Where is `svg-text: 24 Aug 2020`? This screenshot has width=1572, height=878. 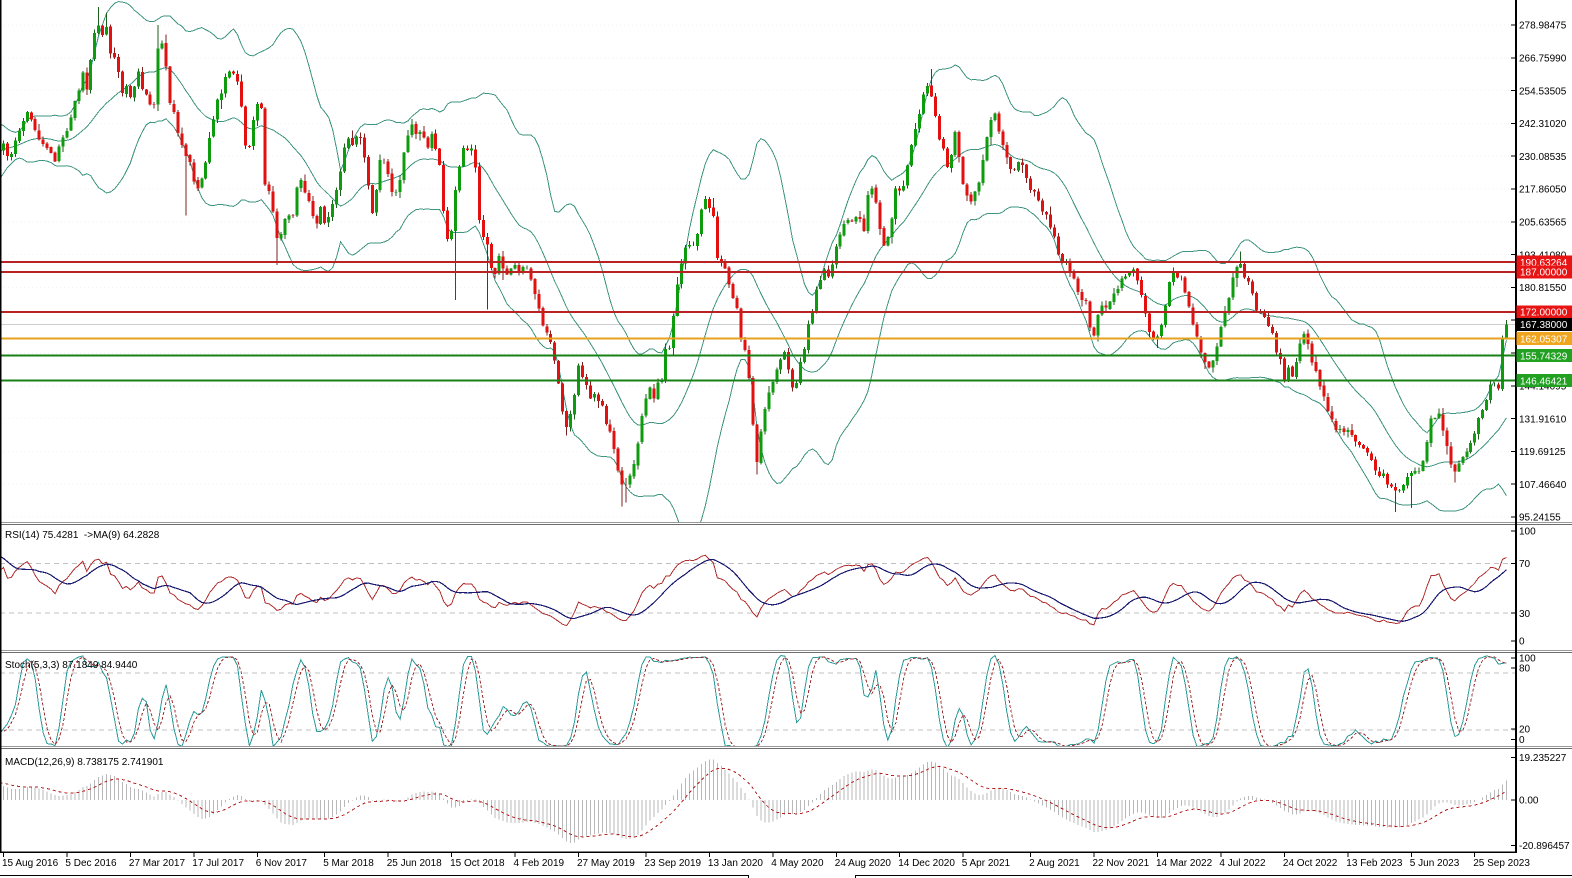
svg-text: 24 Aug 2020 is located at coordinates (863, 863).